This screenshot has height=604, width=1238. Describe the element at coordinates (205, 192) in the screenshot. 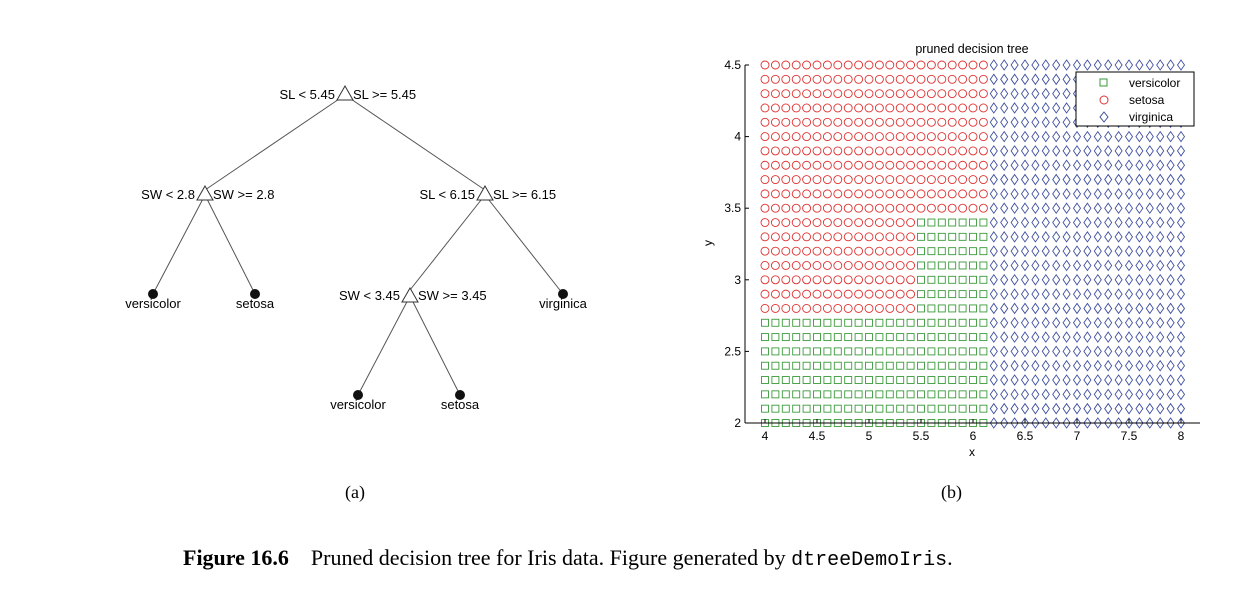

I see `tree-node-n1-triangle` at that location.